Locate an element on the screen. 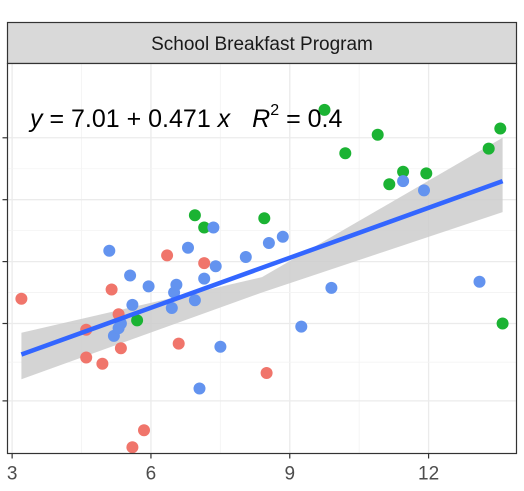 This screenshot has height=491, width=524. x-tick-label: 6 is located at coordinates (151, 474).